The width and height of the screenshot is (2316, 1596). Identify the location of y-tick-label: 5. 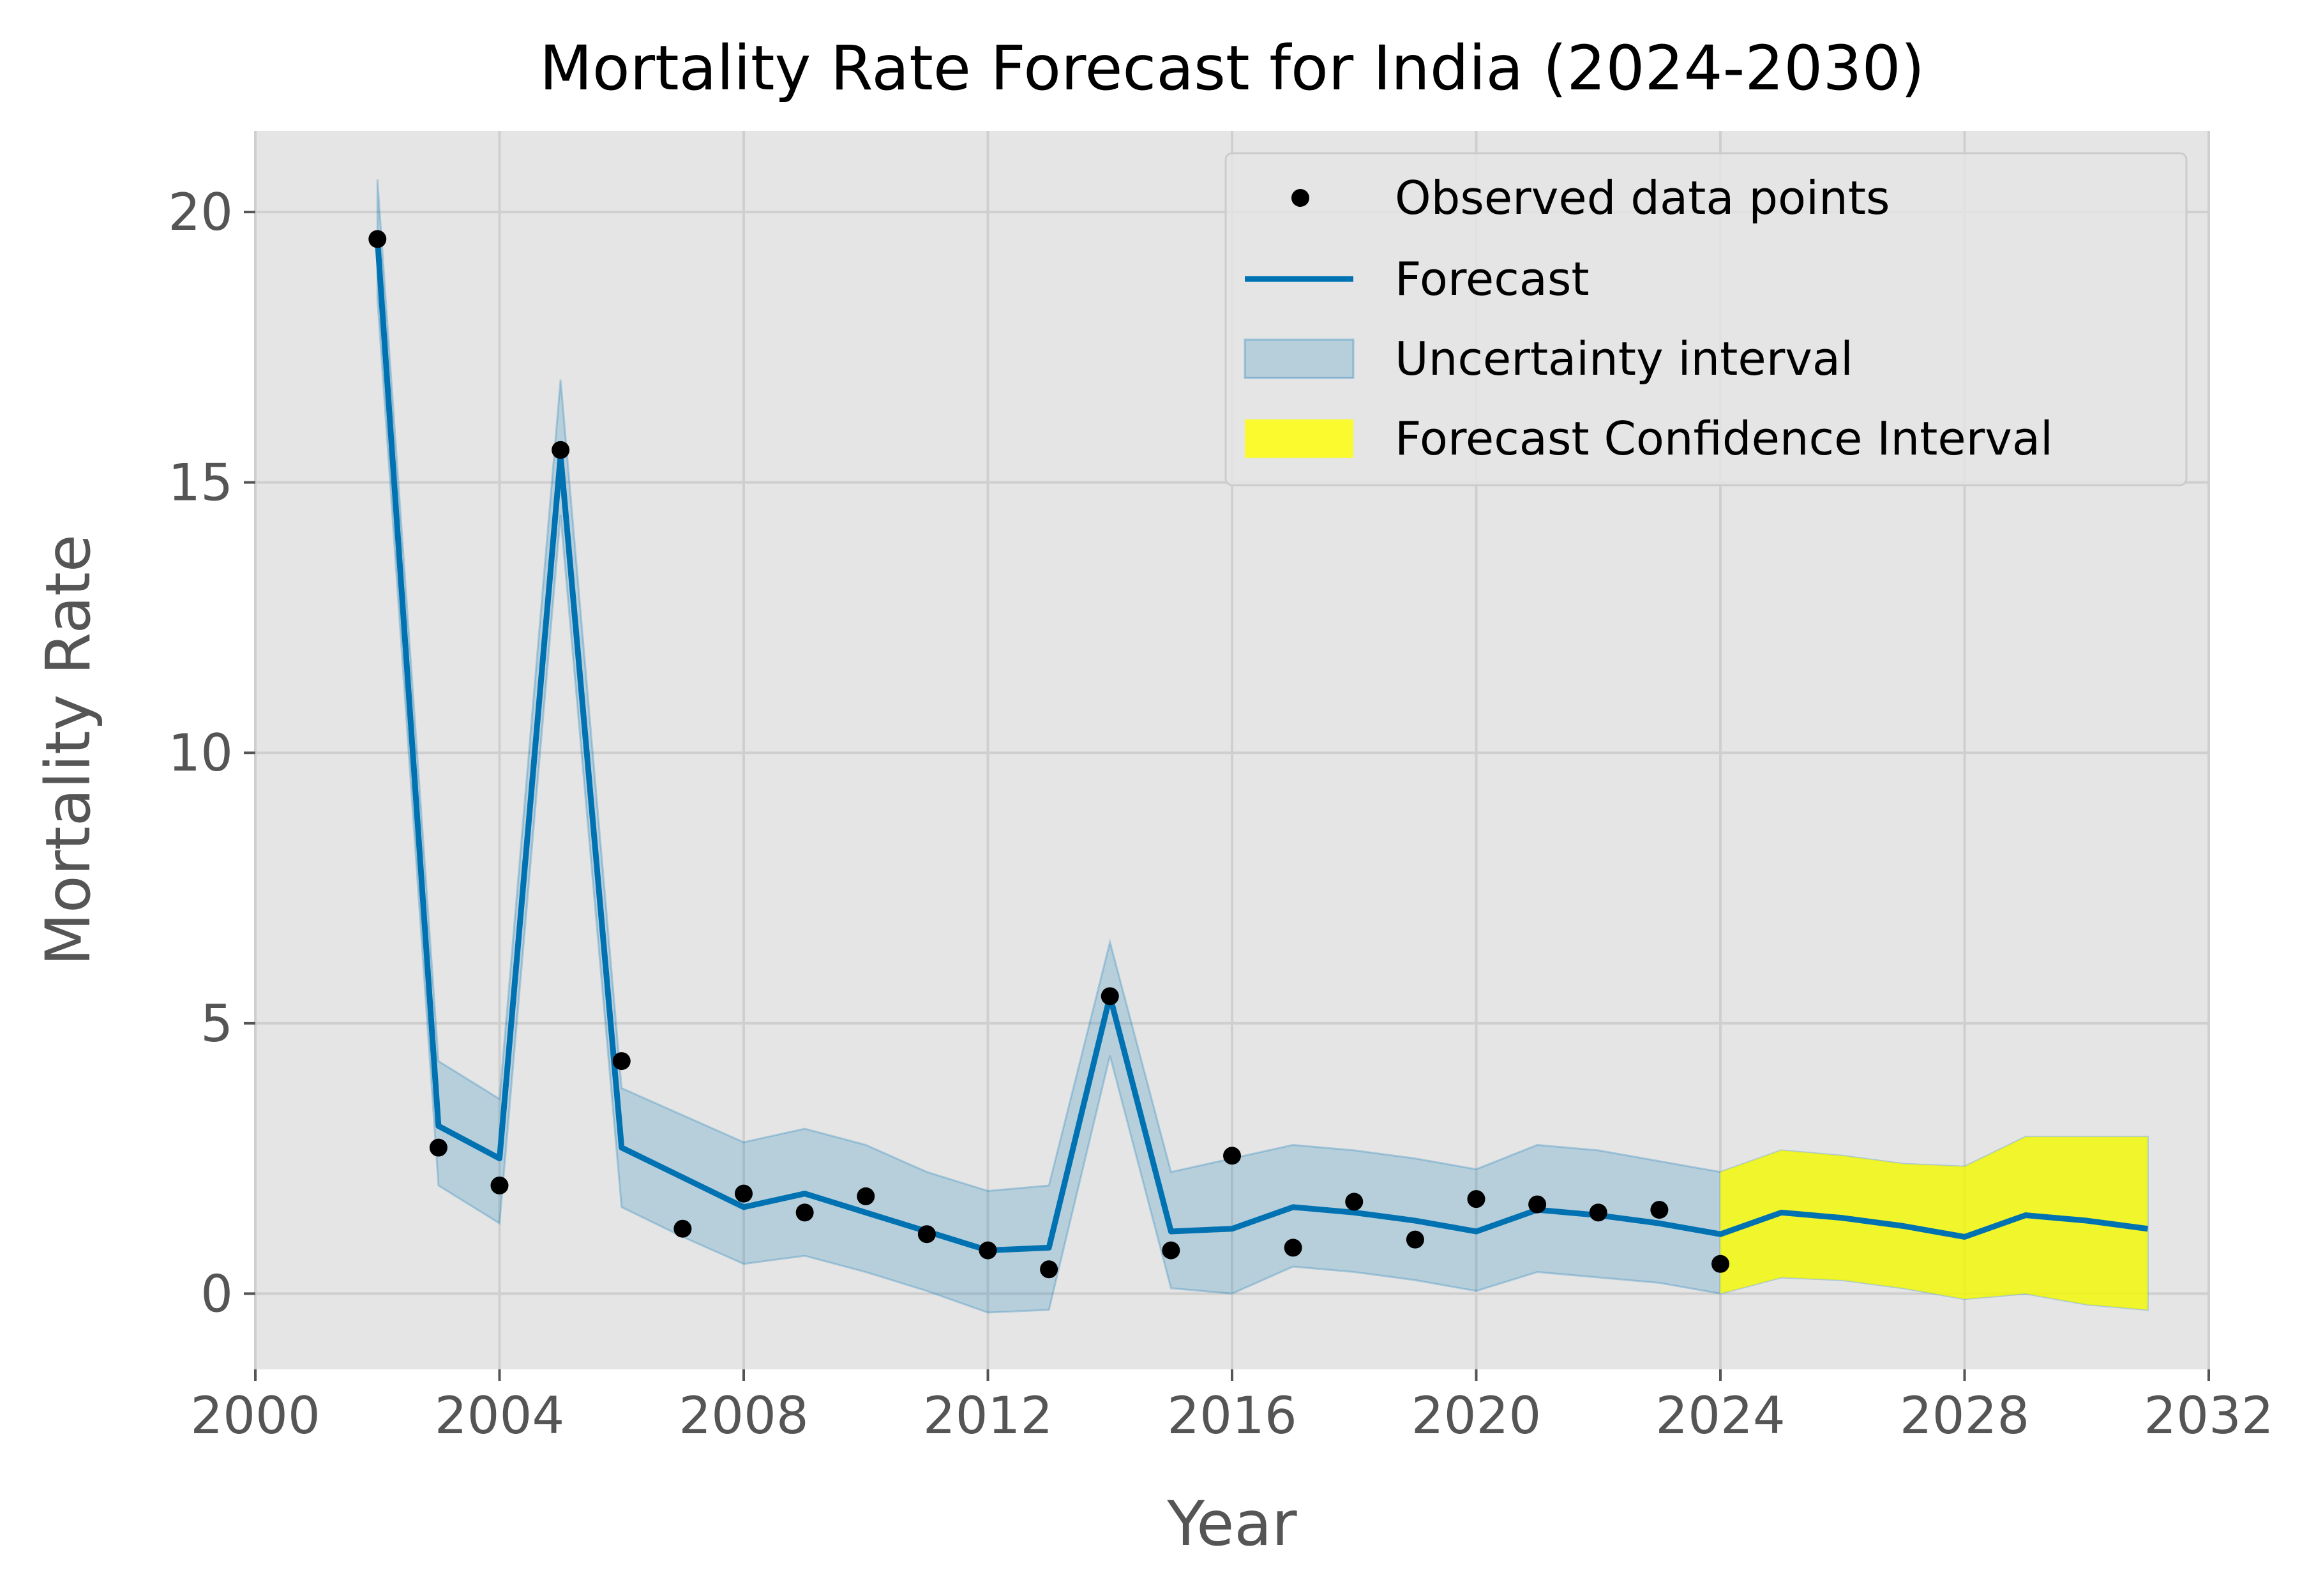
(216, 1023).